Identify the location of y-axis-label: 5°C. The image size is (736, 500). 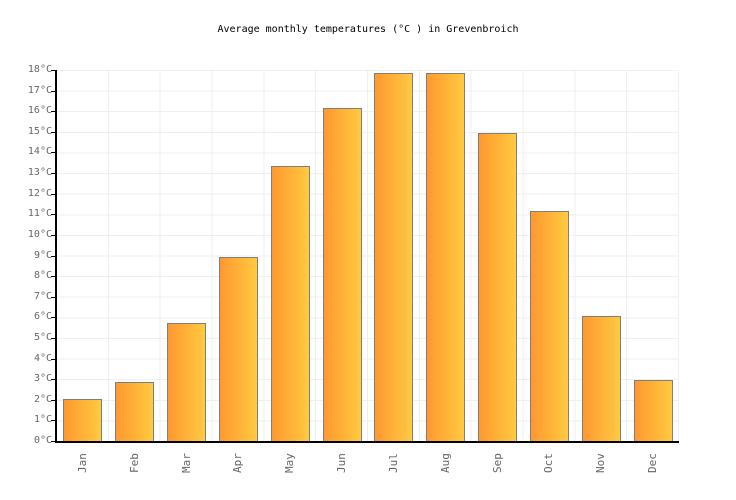
(42, 337).